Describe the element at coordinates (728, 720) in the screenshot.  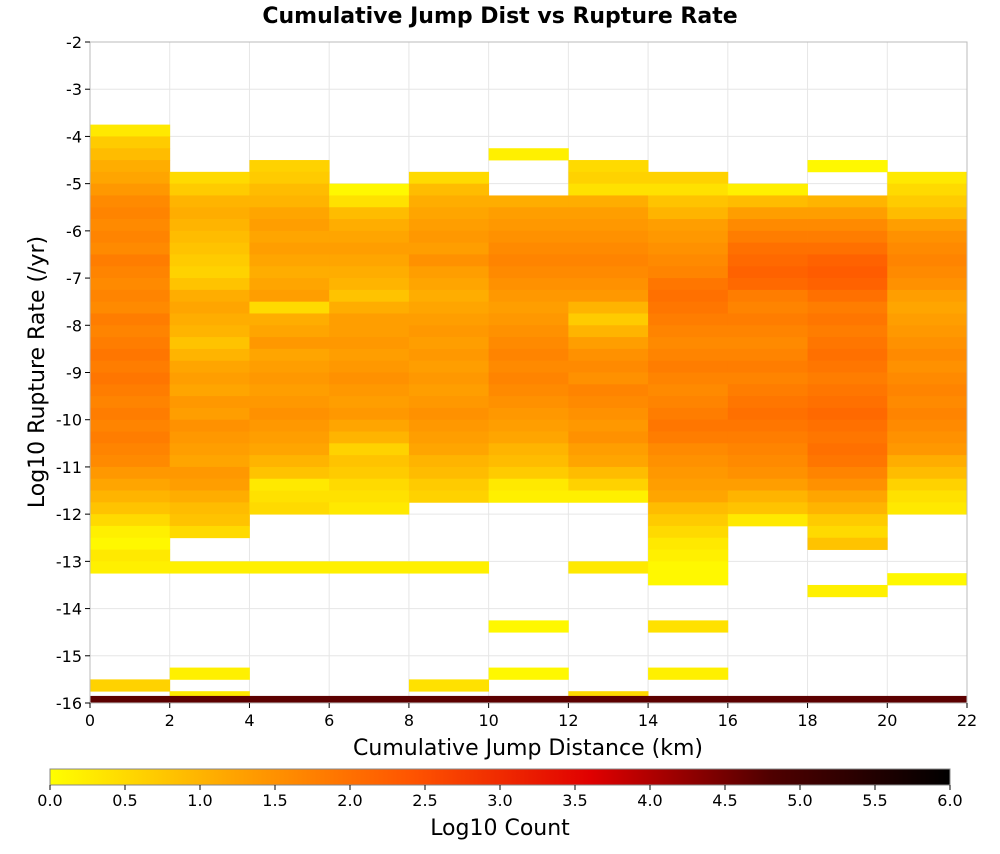
I see `x-tick-label: 16` at that location.